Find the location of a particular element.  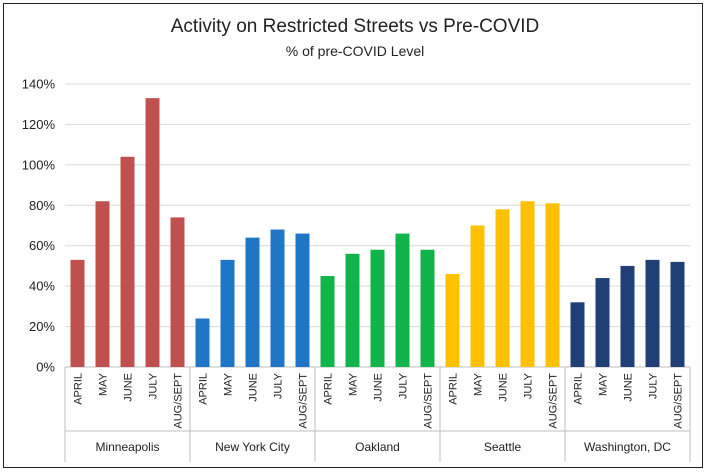

bar-oakland-april is located at coordinates (327, 321).